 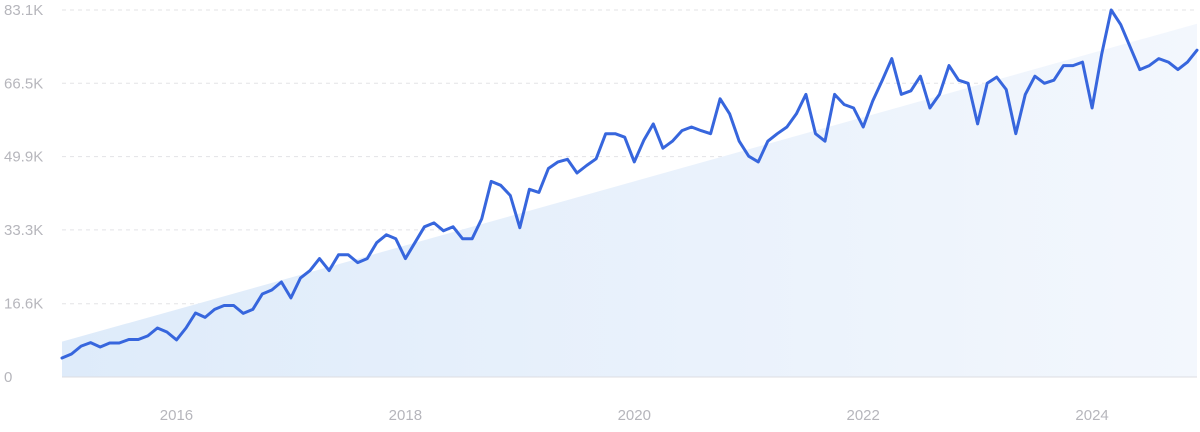 I want to click on x-tick-label: 2018, so click(x=405, y=415).